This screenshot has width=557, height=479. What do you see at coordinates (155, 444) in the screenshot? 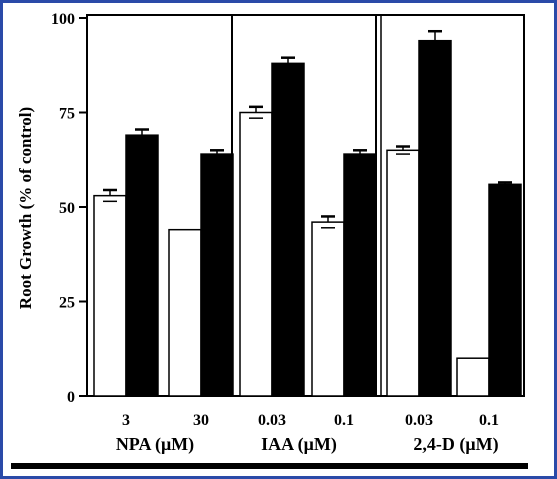
I see `group-label: NPA (μM)` at bounding box center [155, 444].